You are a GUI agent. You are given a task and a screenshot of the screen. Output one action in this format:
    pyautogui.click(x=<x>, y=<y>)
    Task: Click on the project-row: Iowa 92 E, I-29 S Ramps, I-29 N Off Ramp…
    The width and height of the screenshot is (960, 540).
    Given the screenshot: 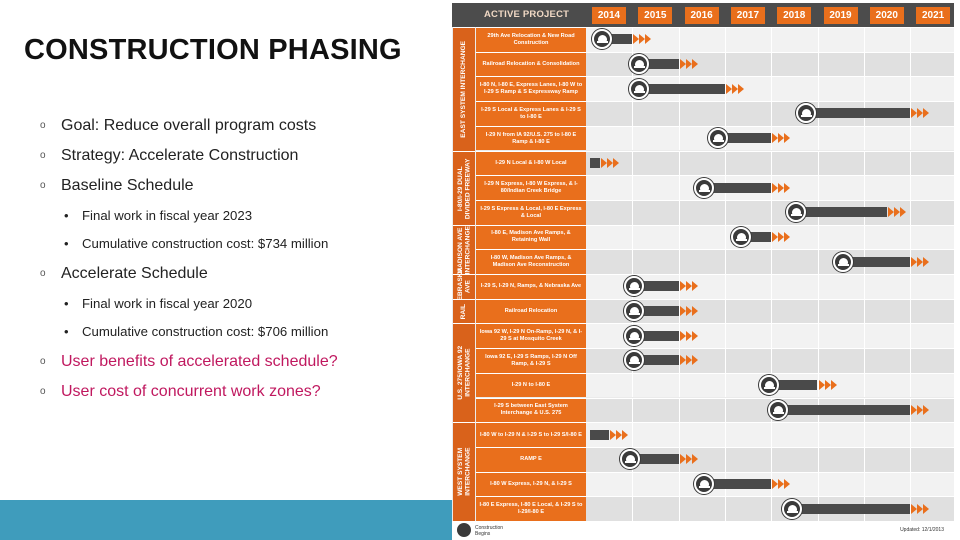 What is the action you would take?
    pyautogui.click(x=715, y=360)
    